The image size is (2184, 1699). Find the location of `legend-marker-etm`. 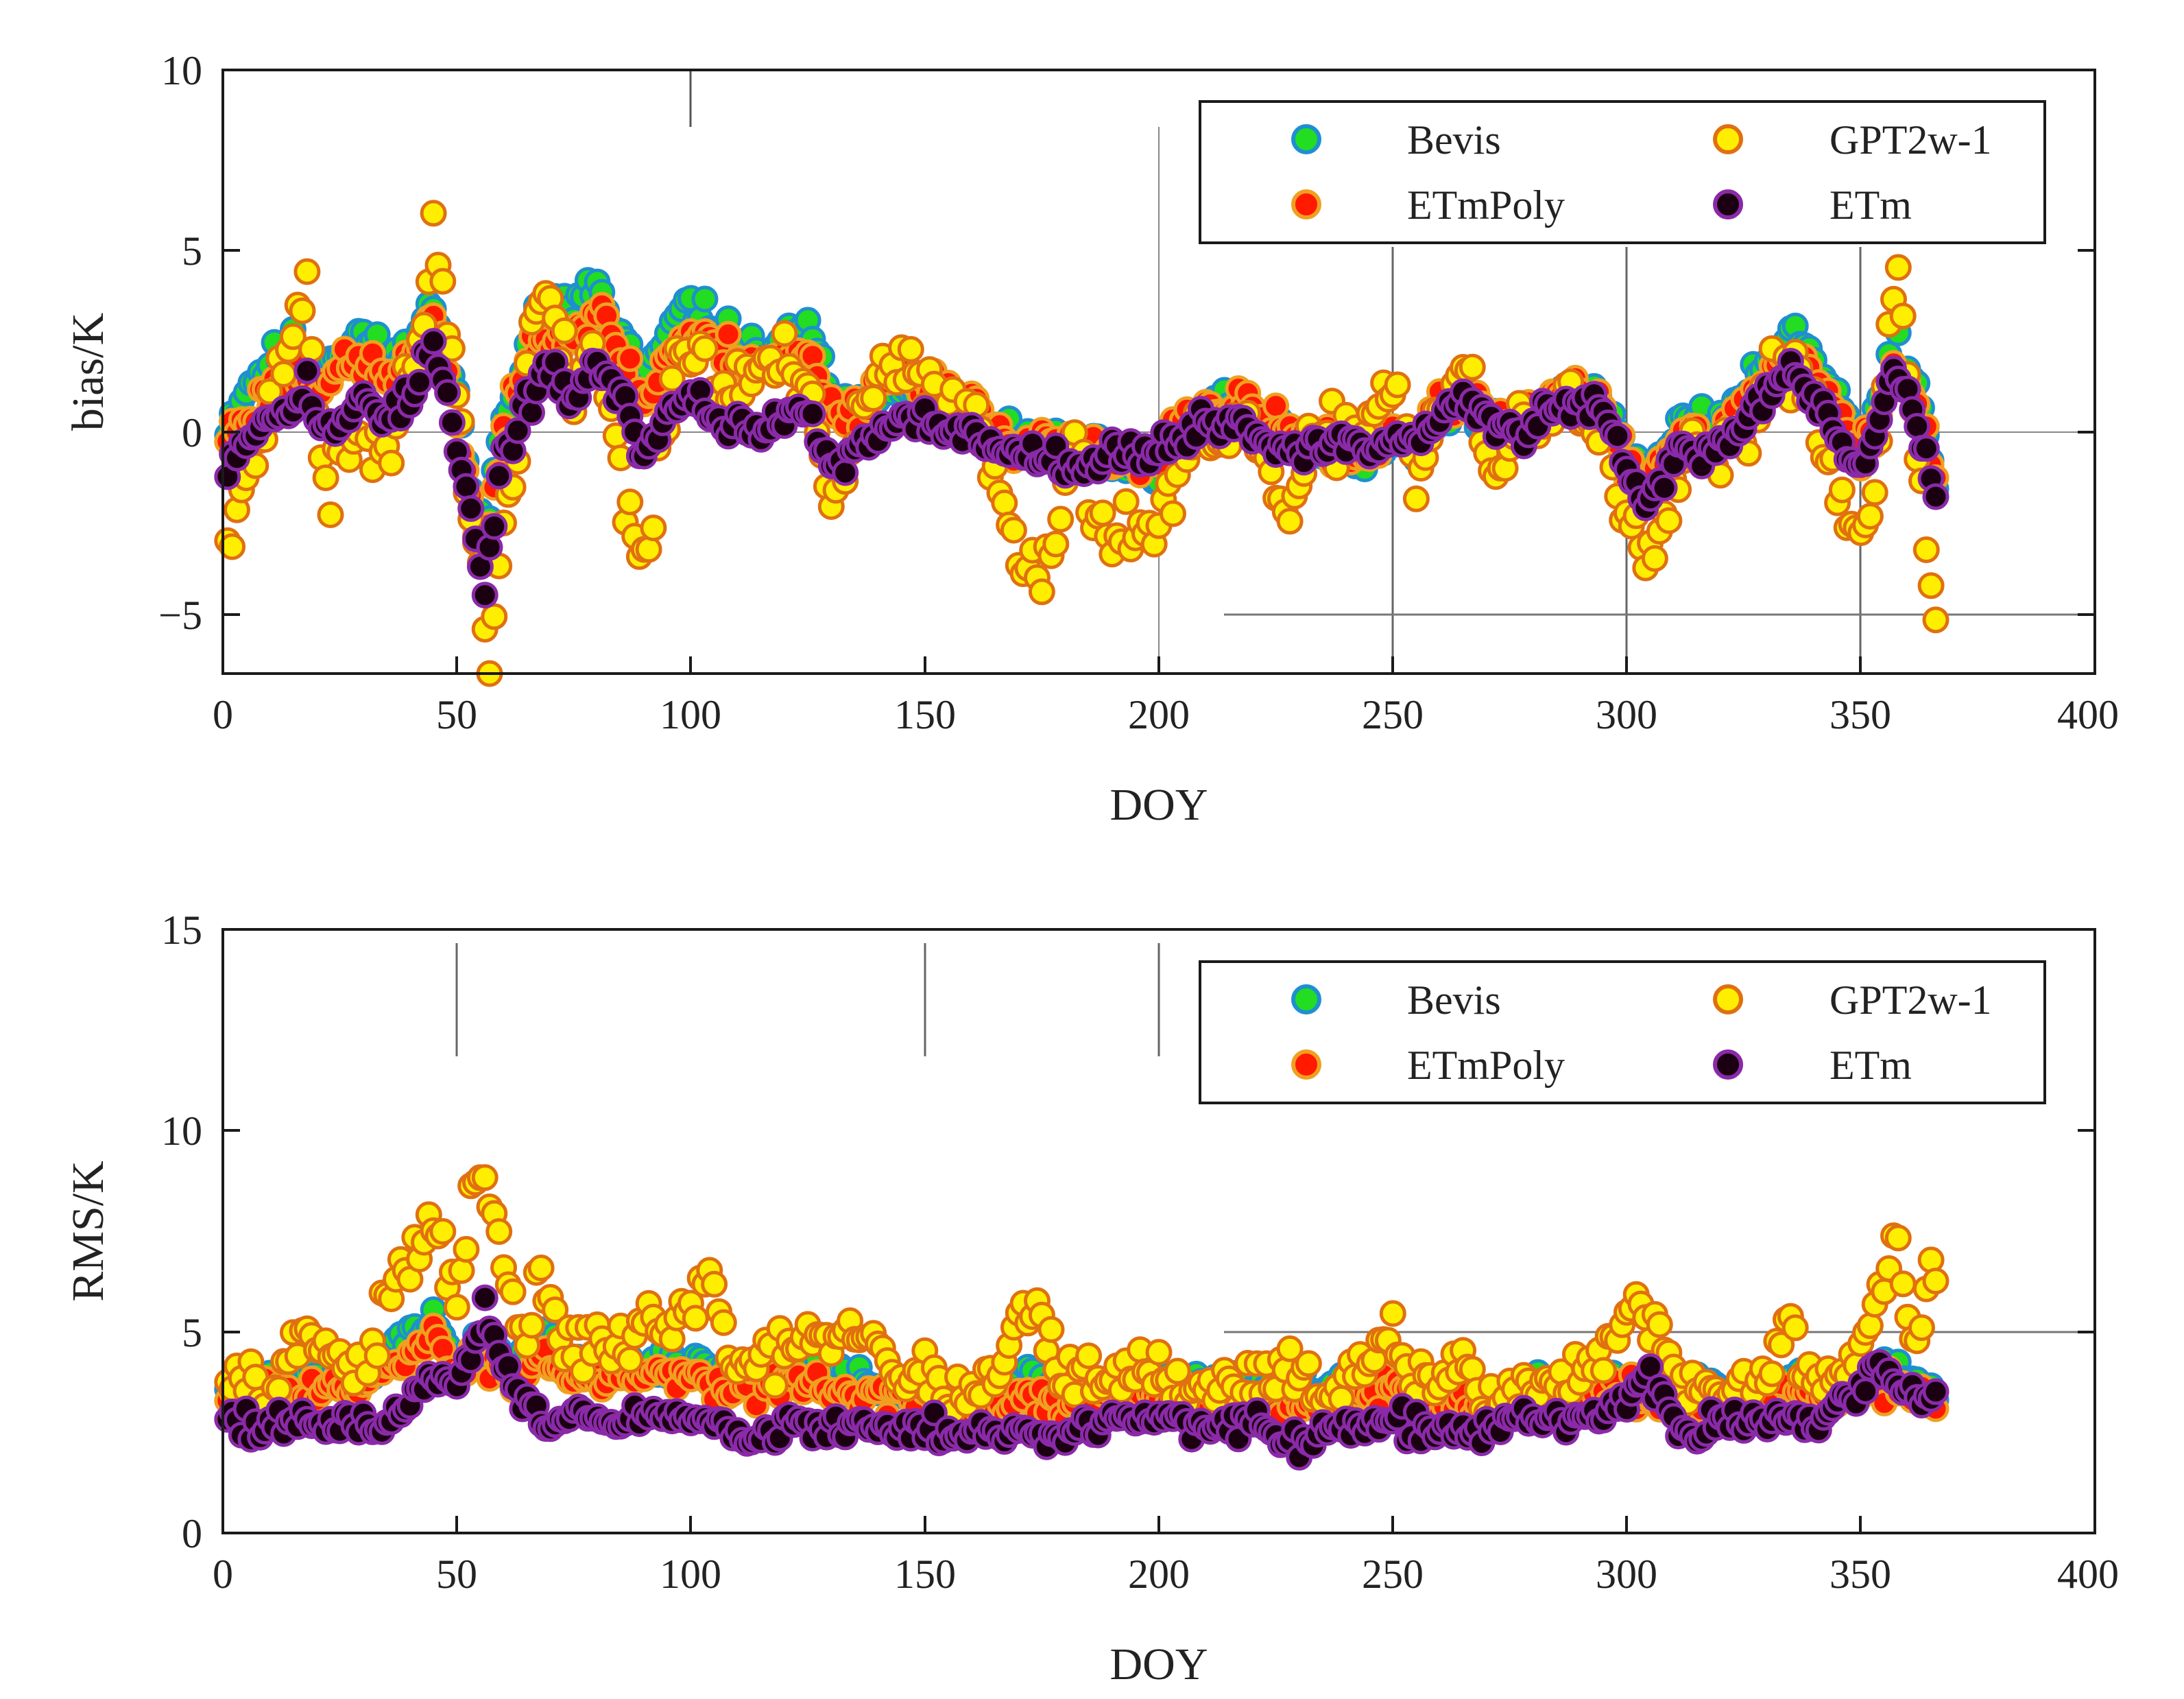

legend-marker-etm is located at coordinates (1728, 204).